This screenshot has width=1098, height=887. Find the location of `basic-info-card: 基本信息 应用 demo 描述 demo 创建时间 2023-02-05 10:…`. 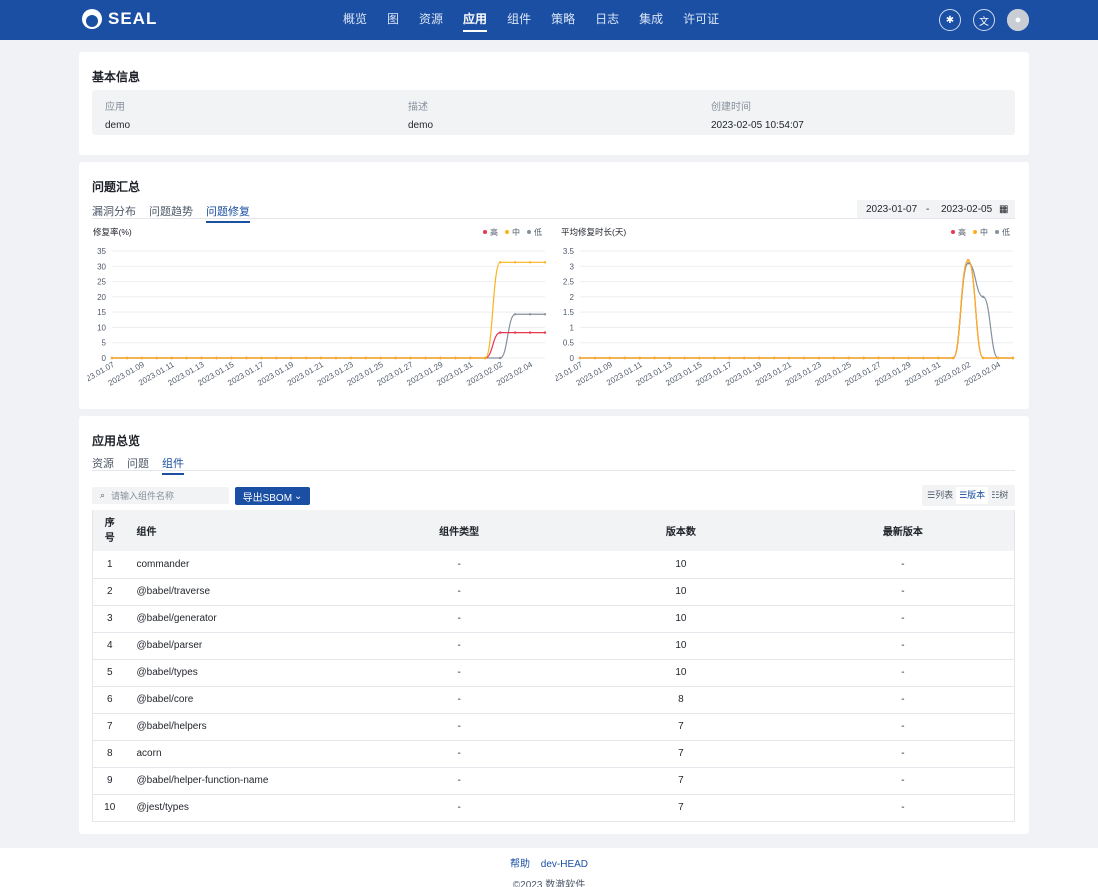

basic-info-card: 基本信息 应用 demo 描述 demo 创建时间 2023-02-05 10:… is located at coordinates (554, 103).